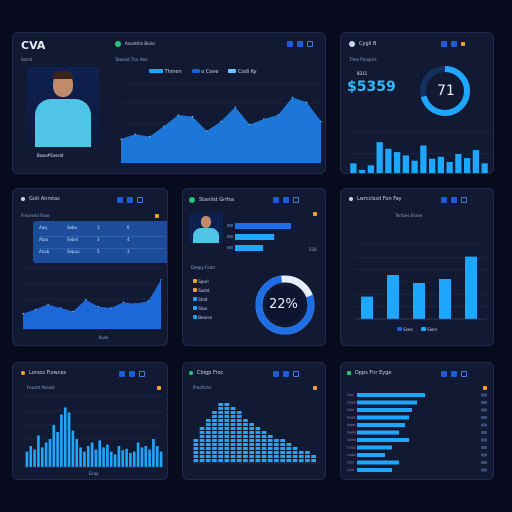  Describe the element at coordinates (202, 317) in the screenshot. I see `list-item: Boorce` at that location.